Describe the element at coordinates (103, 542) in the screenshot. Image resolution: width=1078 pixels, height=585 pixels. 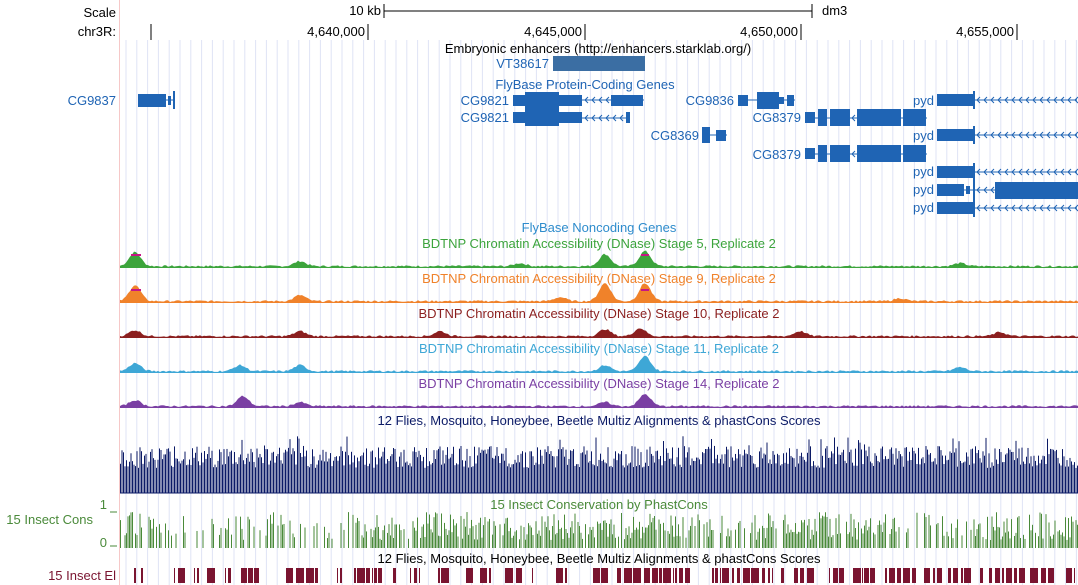
I see `cons-ymin: 0` at that location.